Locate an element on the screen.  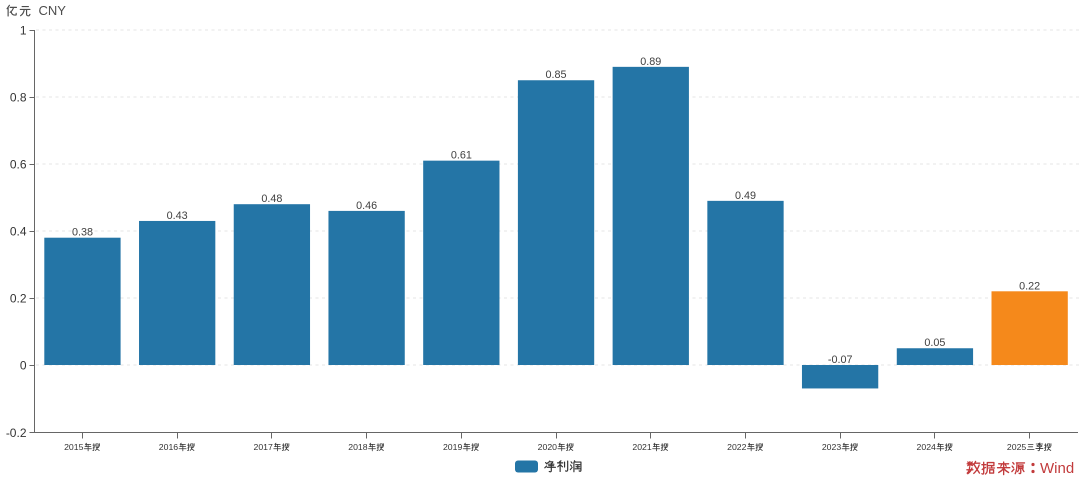
svg-text: 2015 is located at coordinates (73, 447).